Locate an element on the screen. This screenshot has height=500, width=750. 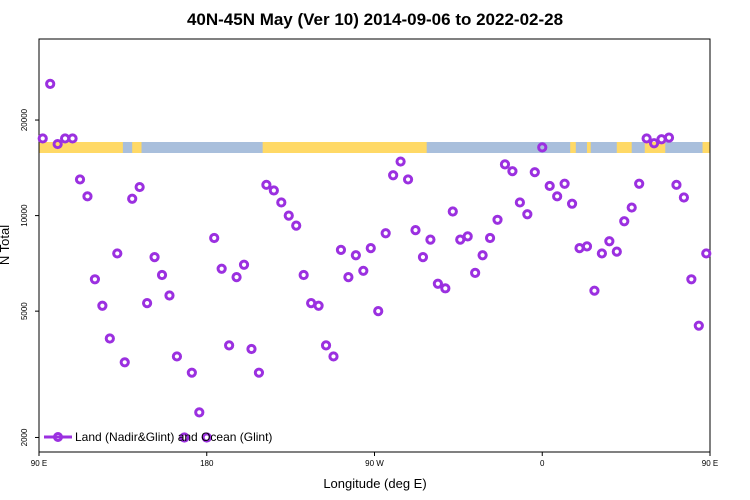
x-tick-label: 0 is located at coordinates (542, 463).